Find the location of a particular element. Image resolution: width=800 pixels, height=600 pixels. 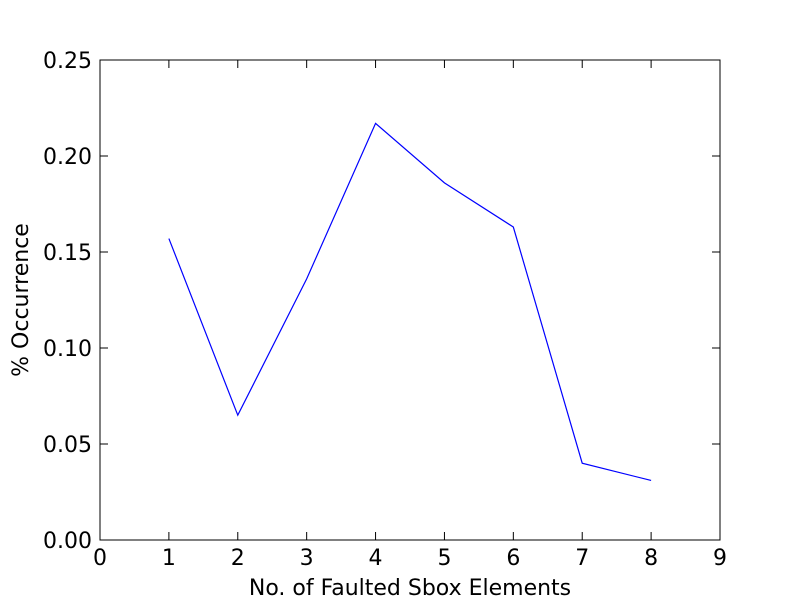

x-tick-label: 8 is located at coordinates (651, 558).